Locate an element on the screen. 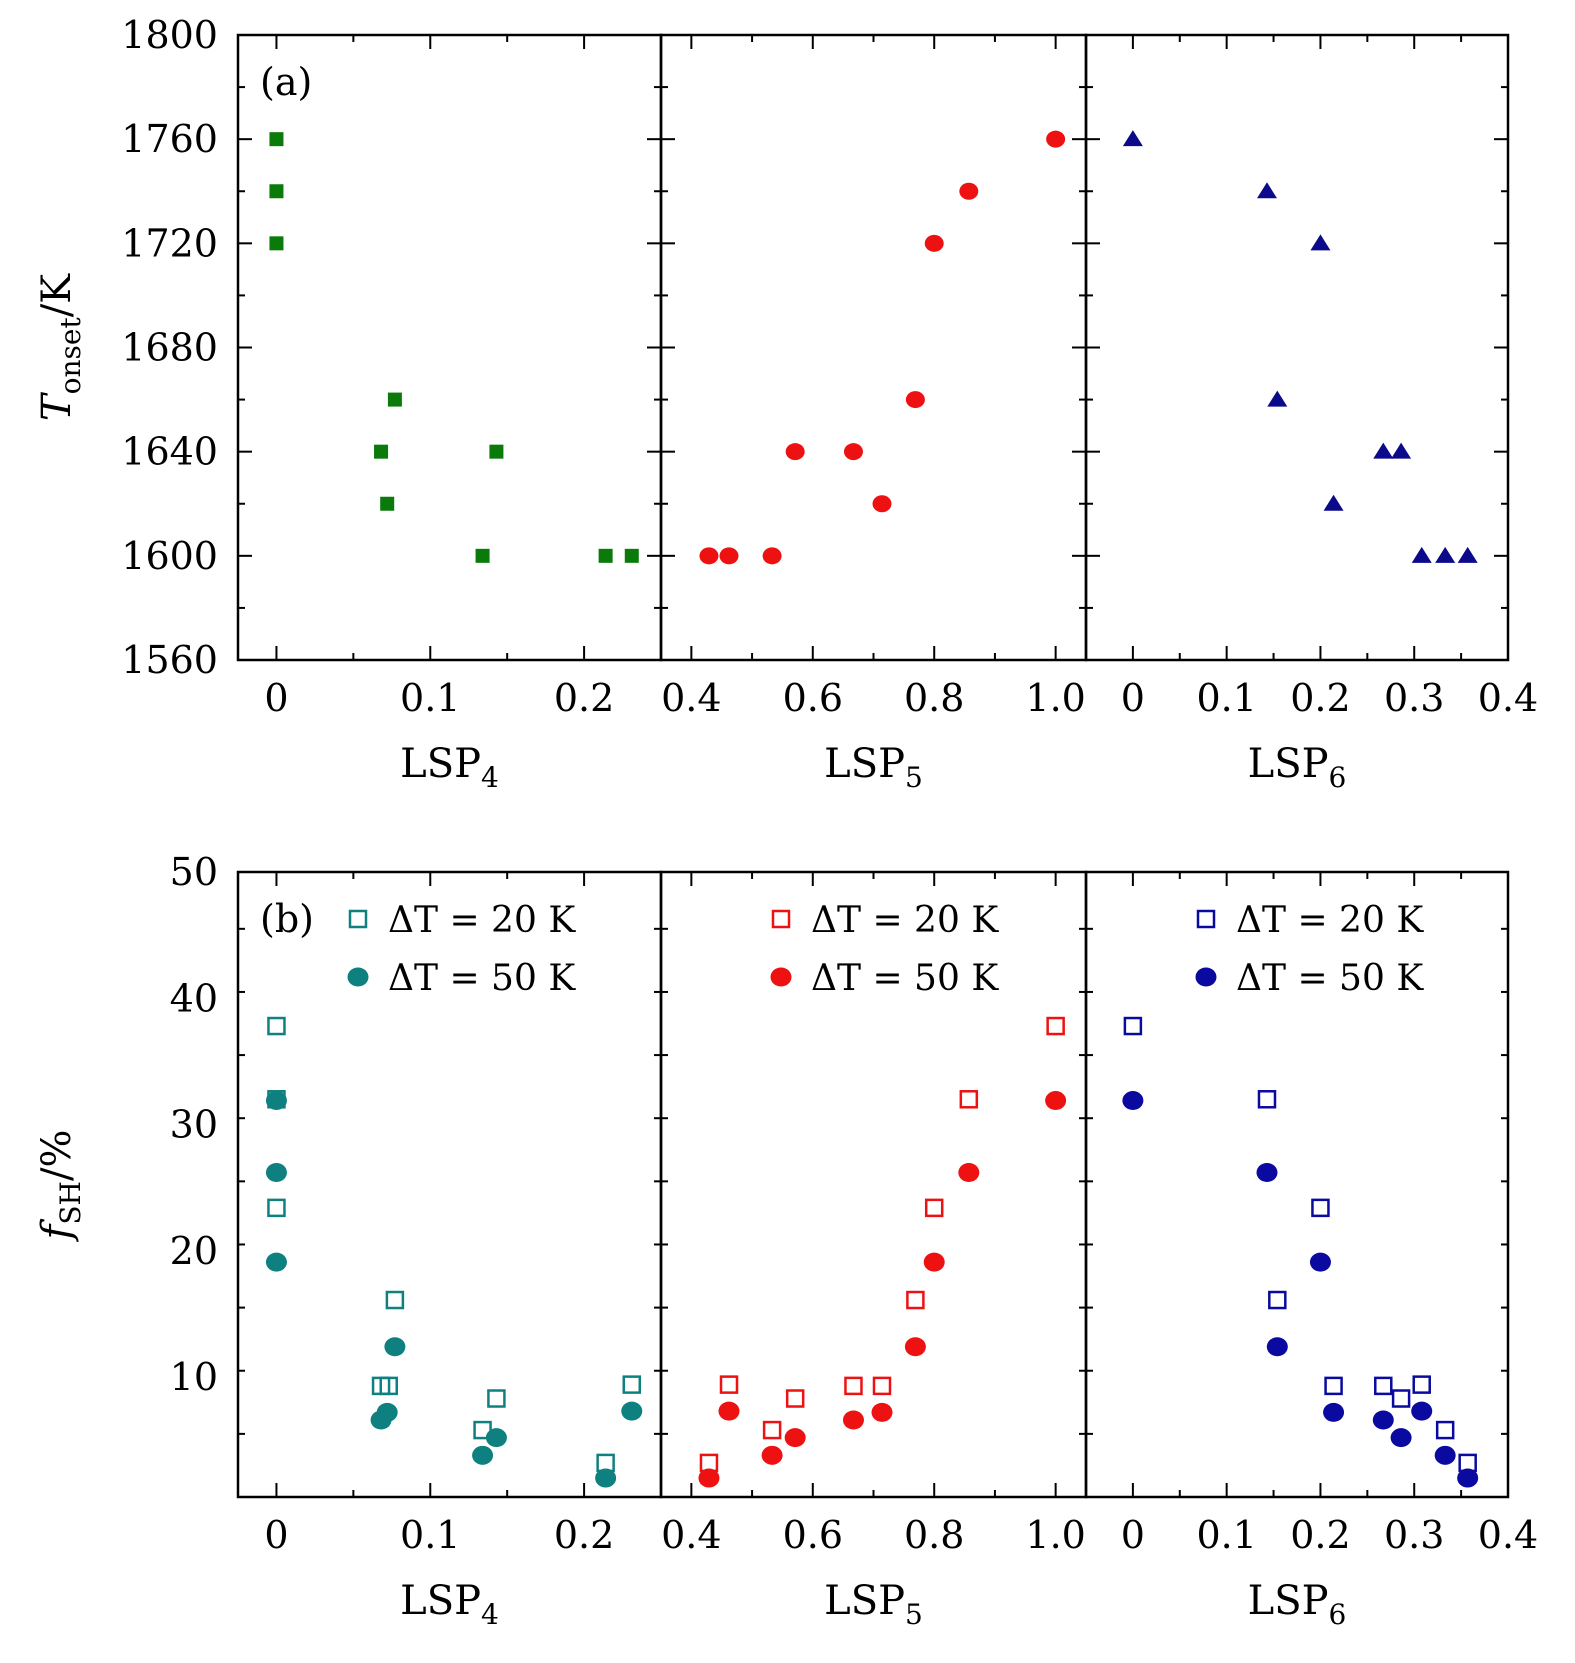 The height and width of the screenshot is (1663, 1575). y-axis-label: Tonset/K is located at coordinates (60, 347).